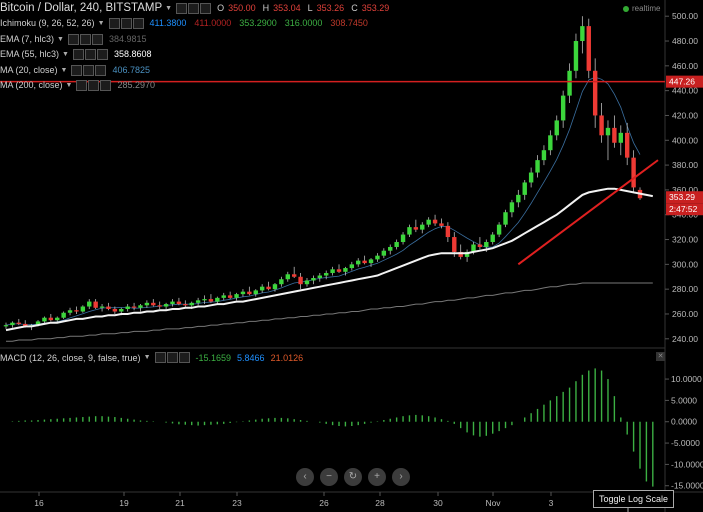 This screenshot has width=703, height=512. What do you see at coordinates (684, 422) in the screenshot?
I see `macd-tick-label: 0.0000` at bounding box center [684, 422].